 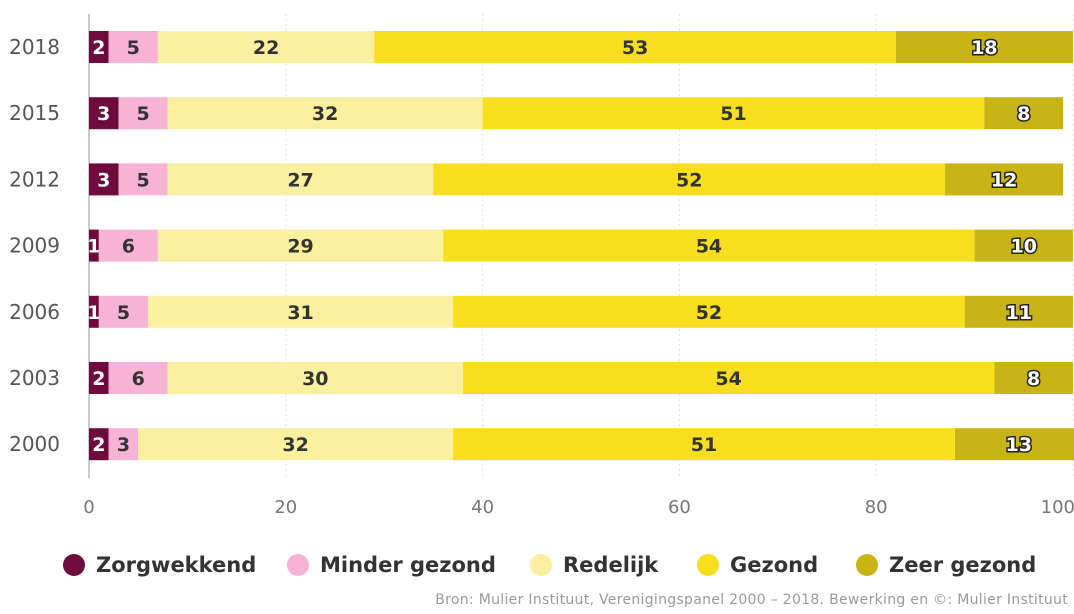 I want to click on y-tick-label: 2018, so click(x=34, y=47).